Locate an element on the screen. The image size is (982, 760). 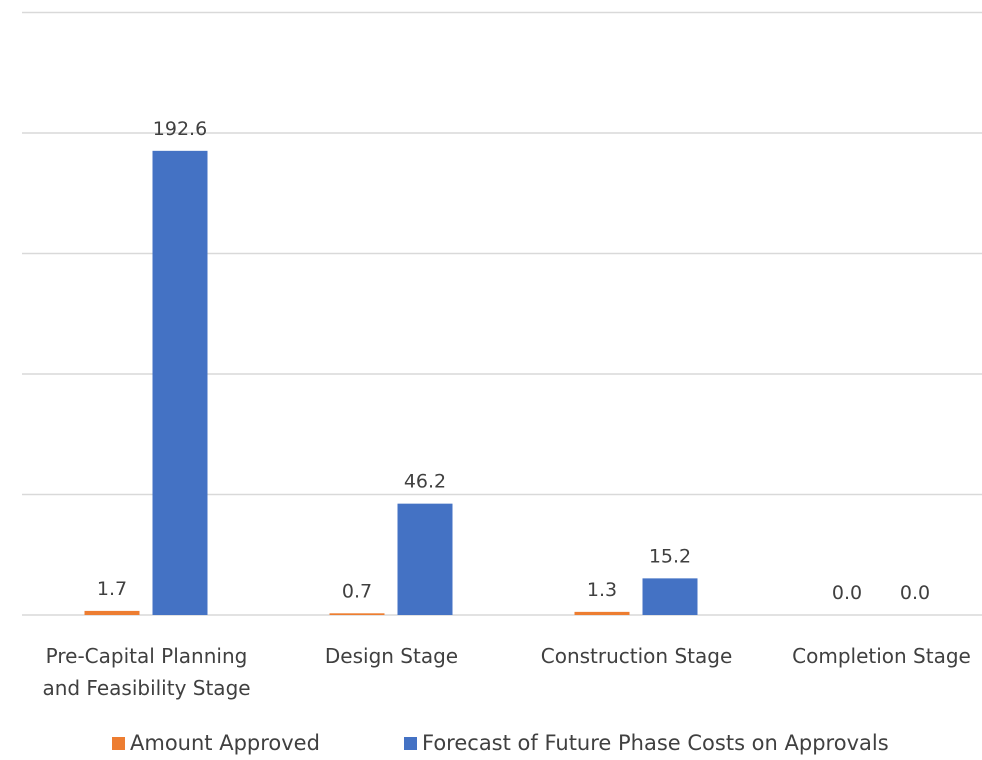
bar-series1-cat2 is located at coordinates (670, 596).